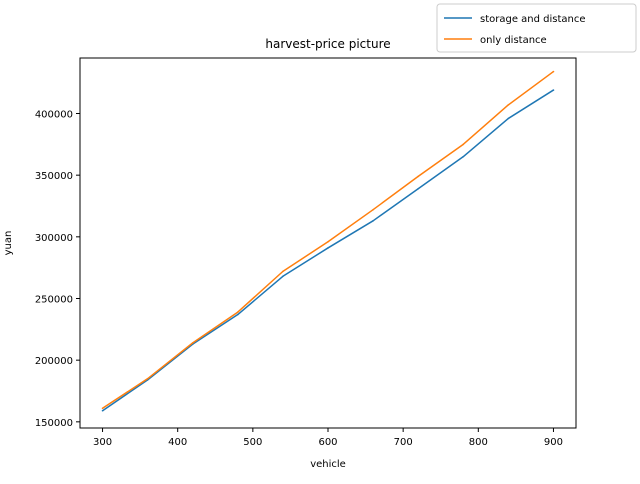 This screenshot has width=640, height=484. I want to click on x-tick-label: 500, so click(252, 442).